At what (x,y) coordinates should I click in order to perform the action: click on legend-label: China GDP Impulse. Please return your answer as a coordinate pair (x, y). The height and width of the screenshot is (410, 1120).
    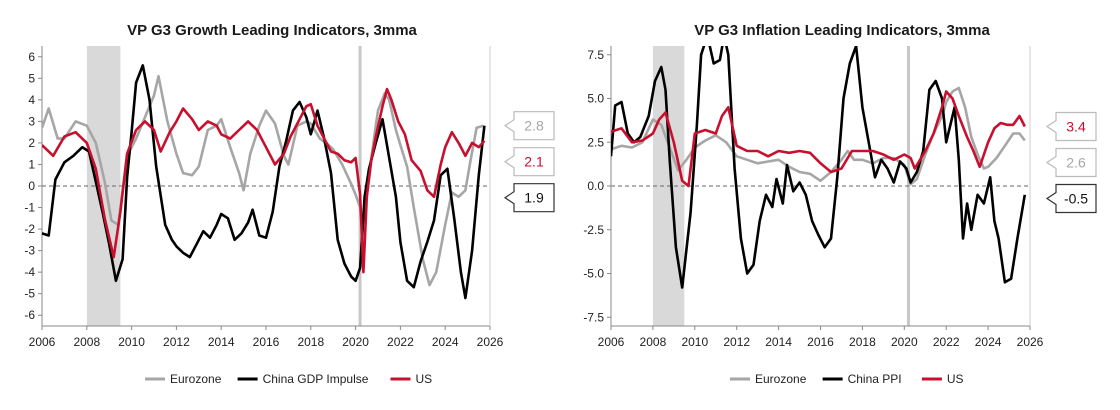
    Looking at the image, I should click on (316, 379).